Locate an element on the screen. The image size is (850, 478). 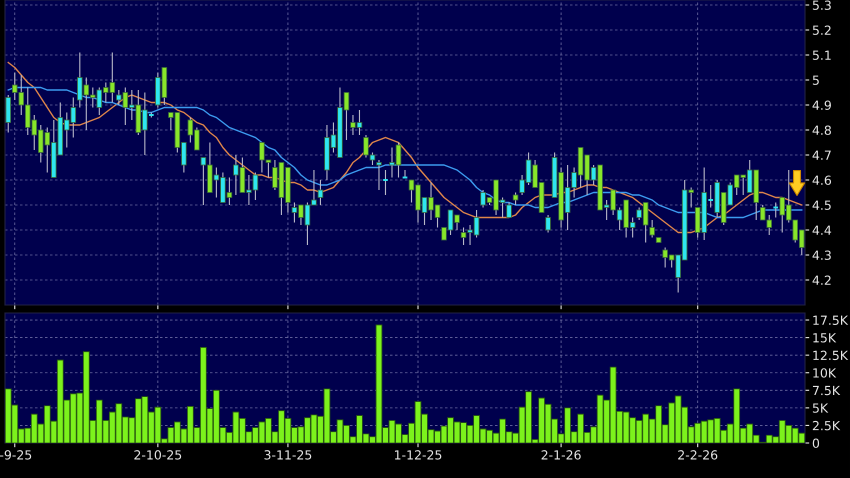
x-tick-label: 1-12-25 is located at coordinates (418, 455).